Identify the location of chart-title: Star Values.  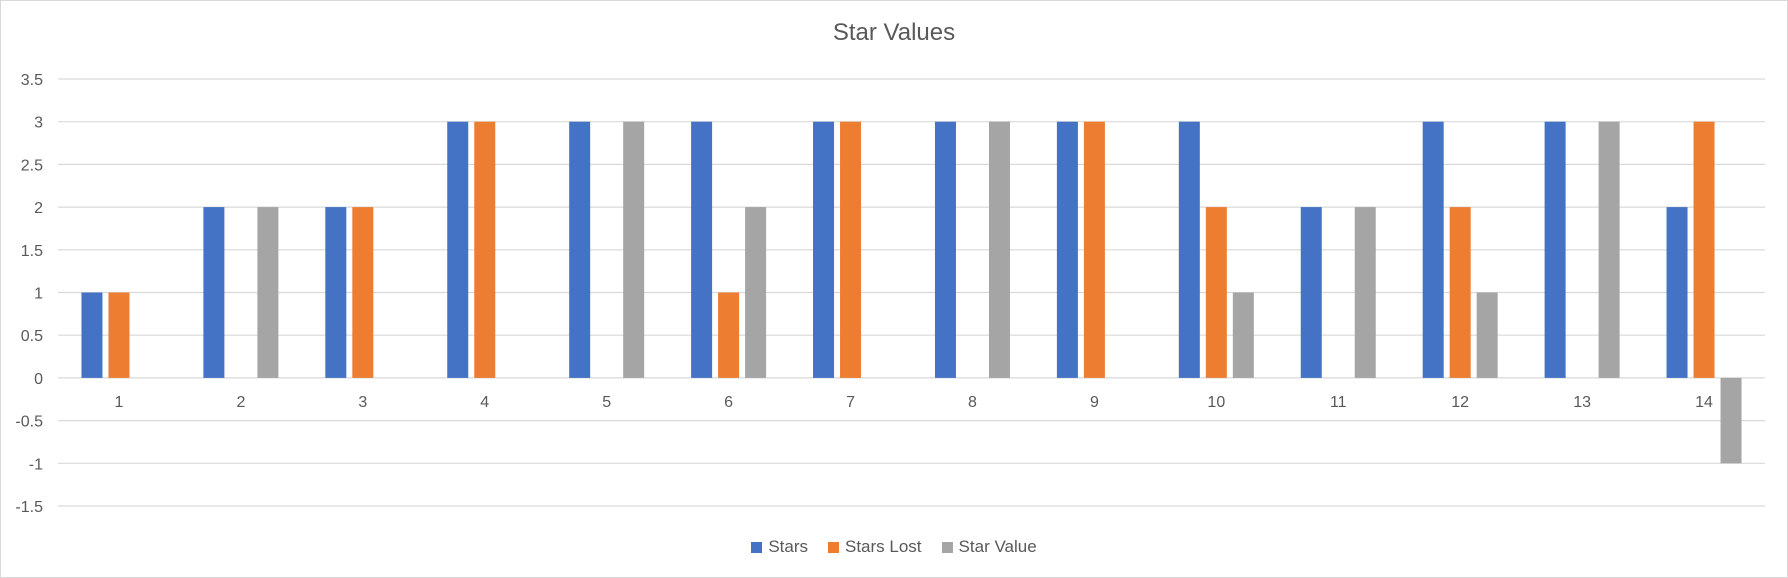
(894, 32).